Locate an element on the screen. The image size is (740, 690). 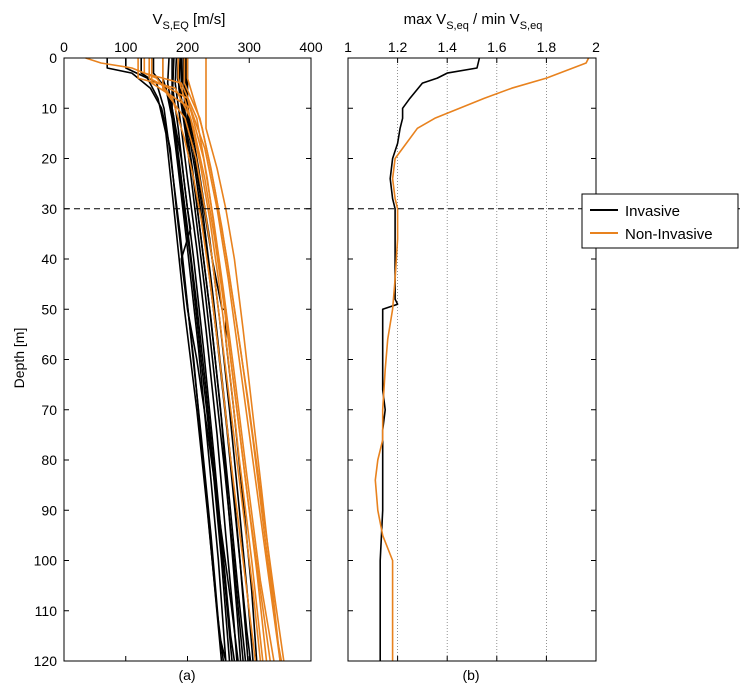
y-tick-label: 20 is located at coordinates (49, 159).